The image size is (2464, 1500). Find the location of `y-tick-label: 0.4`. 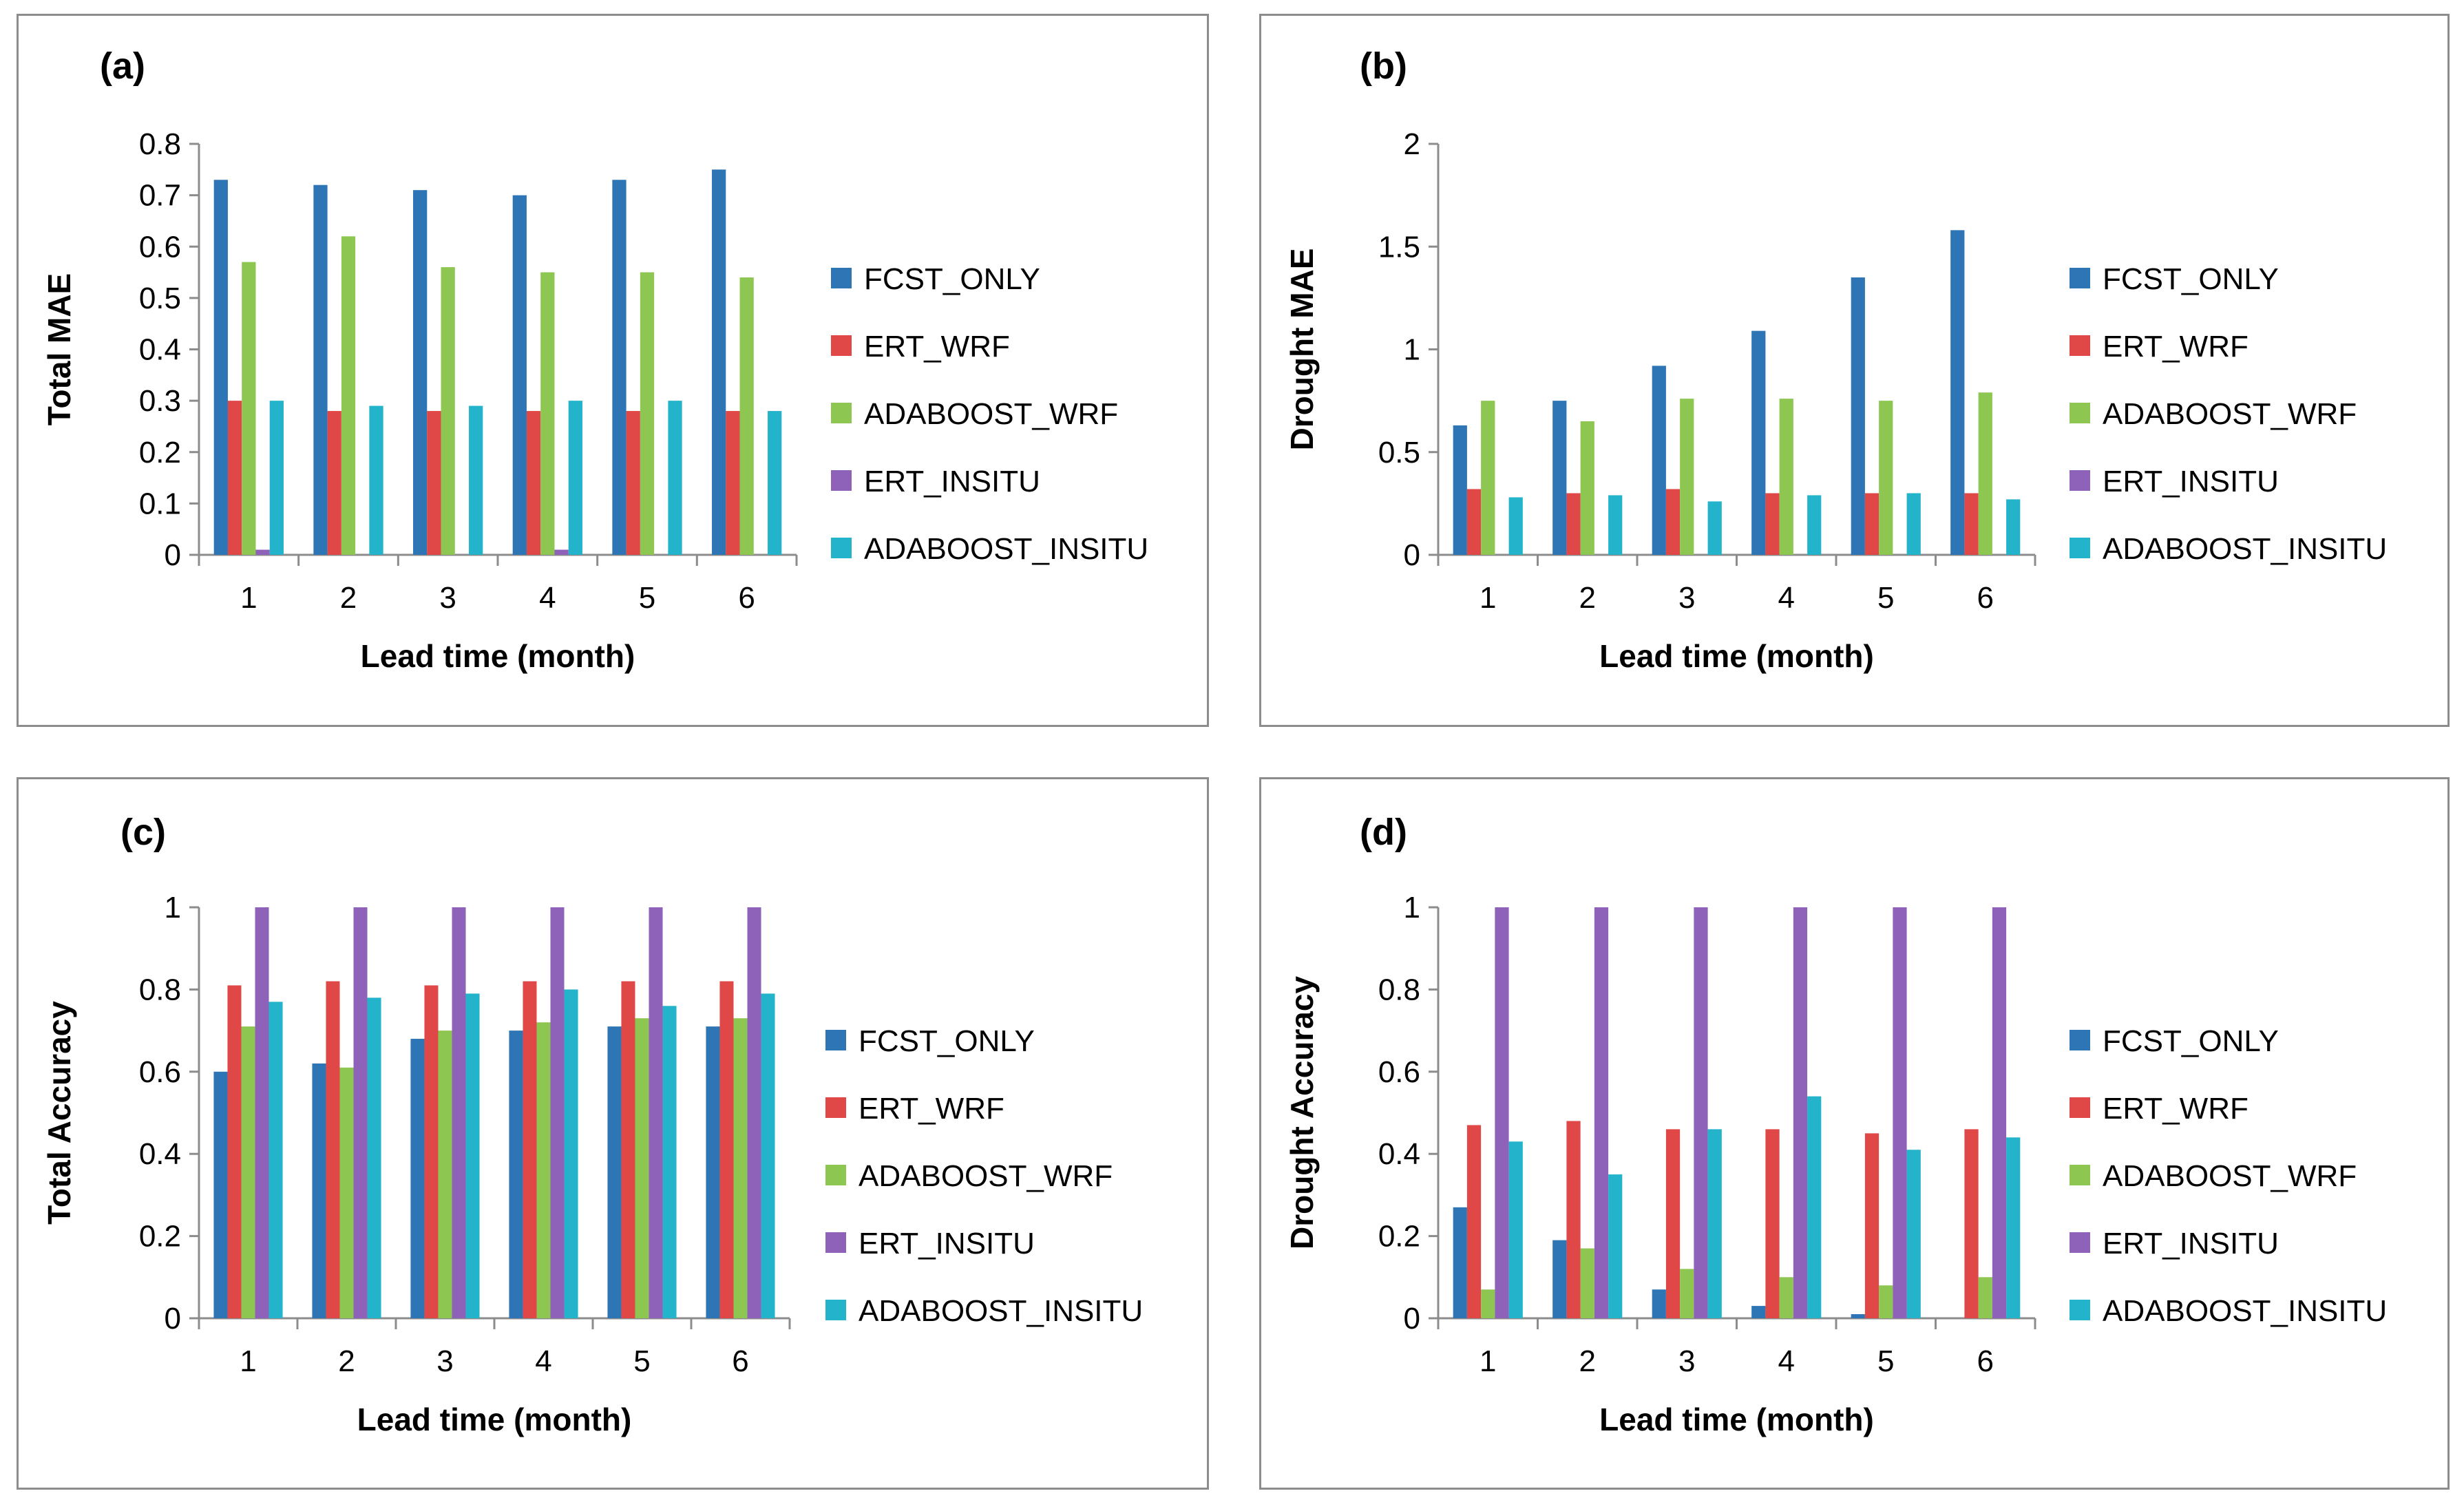

y-tick-label: 0.4 is located at coordinates (160, 1154).